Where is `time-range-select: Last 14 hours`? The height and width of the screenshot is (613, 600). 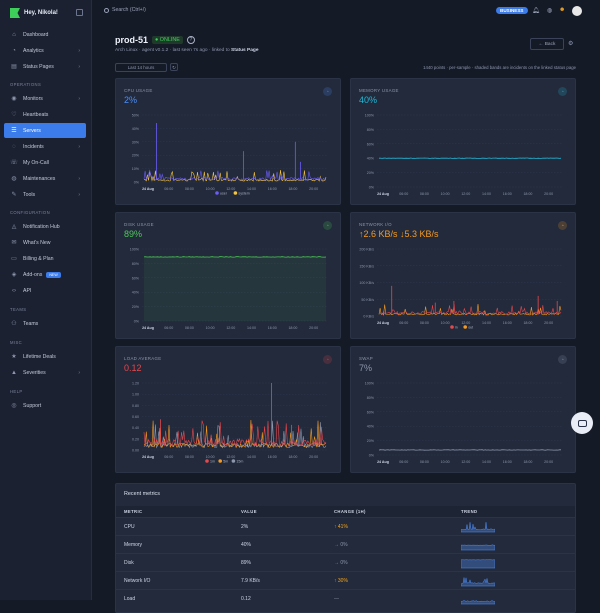
time-range-select: Last 14 hours is located at coordinates (141, 67).